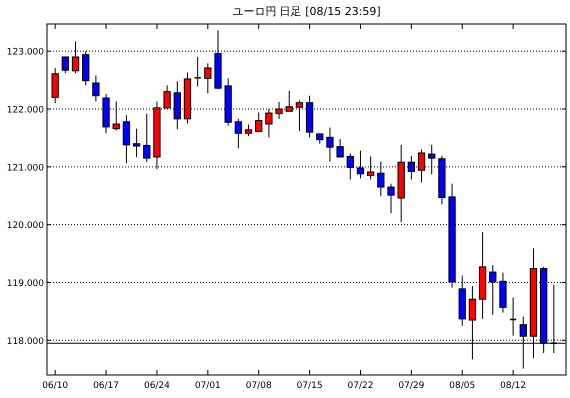 The image size is (570, 398). Describe the element at coordinates (25, 111) in the screenshot. I see `y-tick-label: 122.000` at that location.